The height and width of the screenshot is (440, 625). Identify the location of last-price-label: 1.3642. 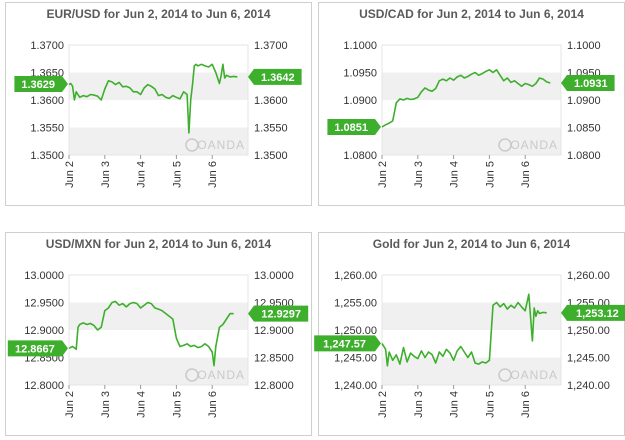
(278, 78).